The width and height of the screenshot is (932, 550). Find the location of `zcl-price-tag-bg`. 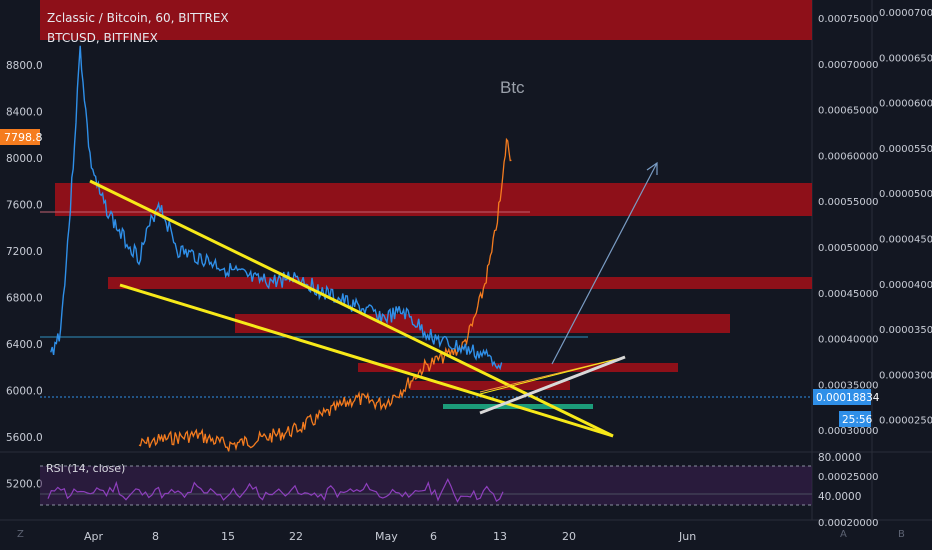

zcl-price-tag-bg is located at coordinates (842, 397).